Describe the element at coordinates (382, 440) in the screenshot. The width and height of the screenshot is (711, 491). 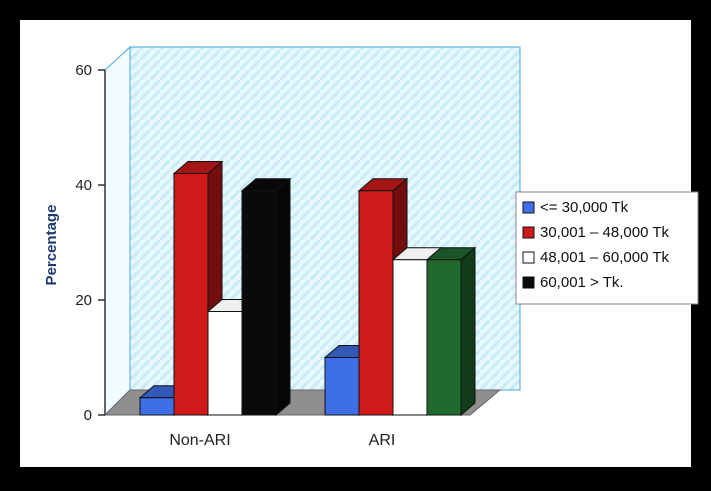
I see `x-category-label: ARI` at that location.